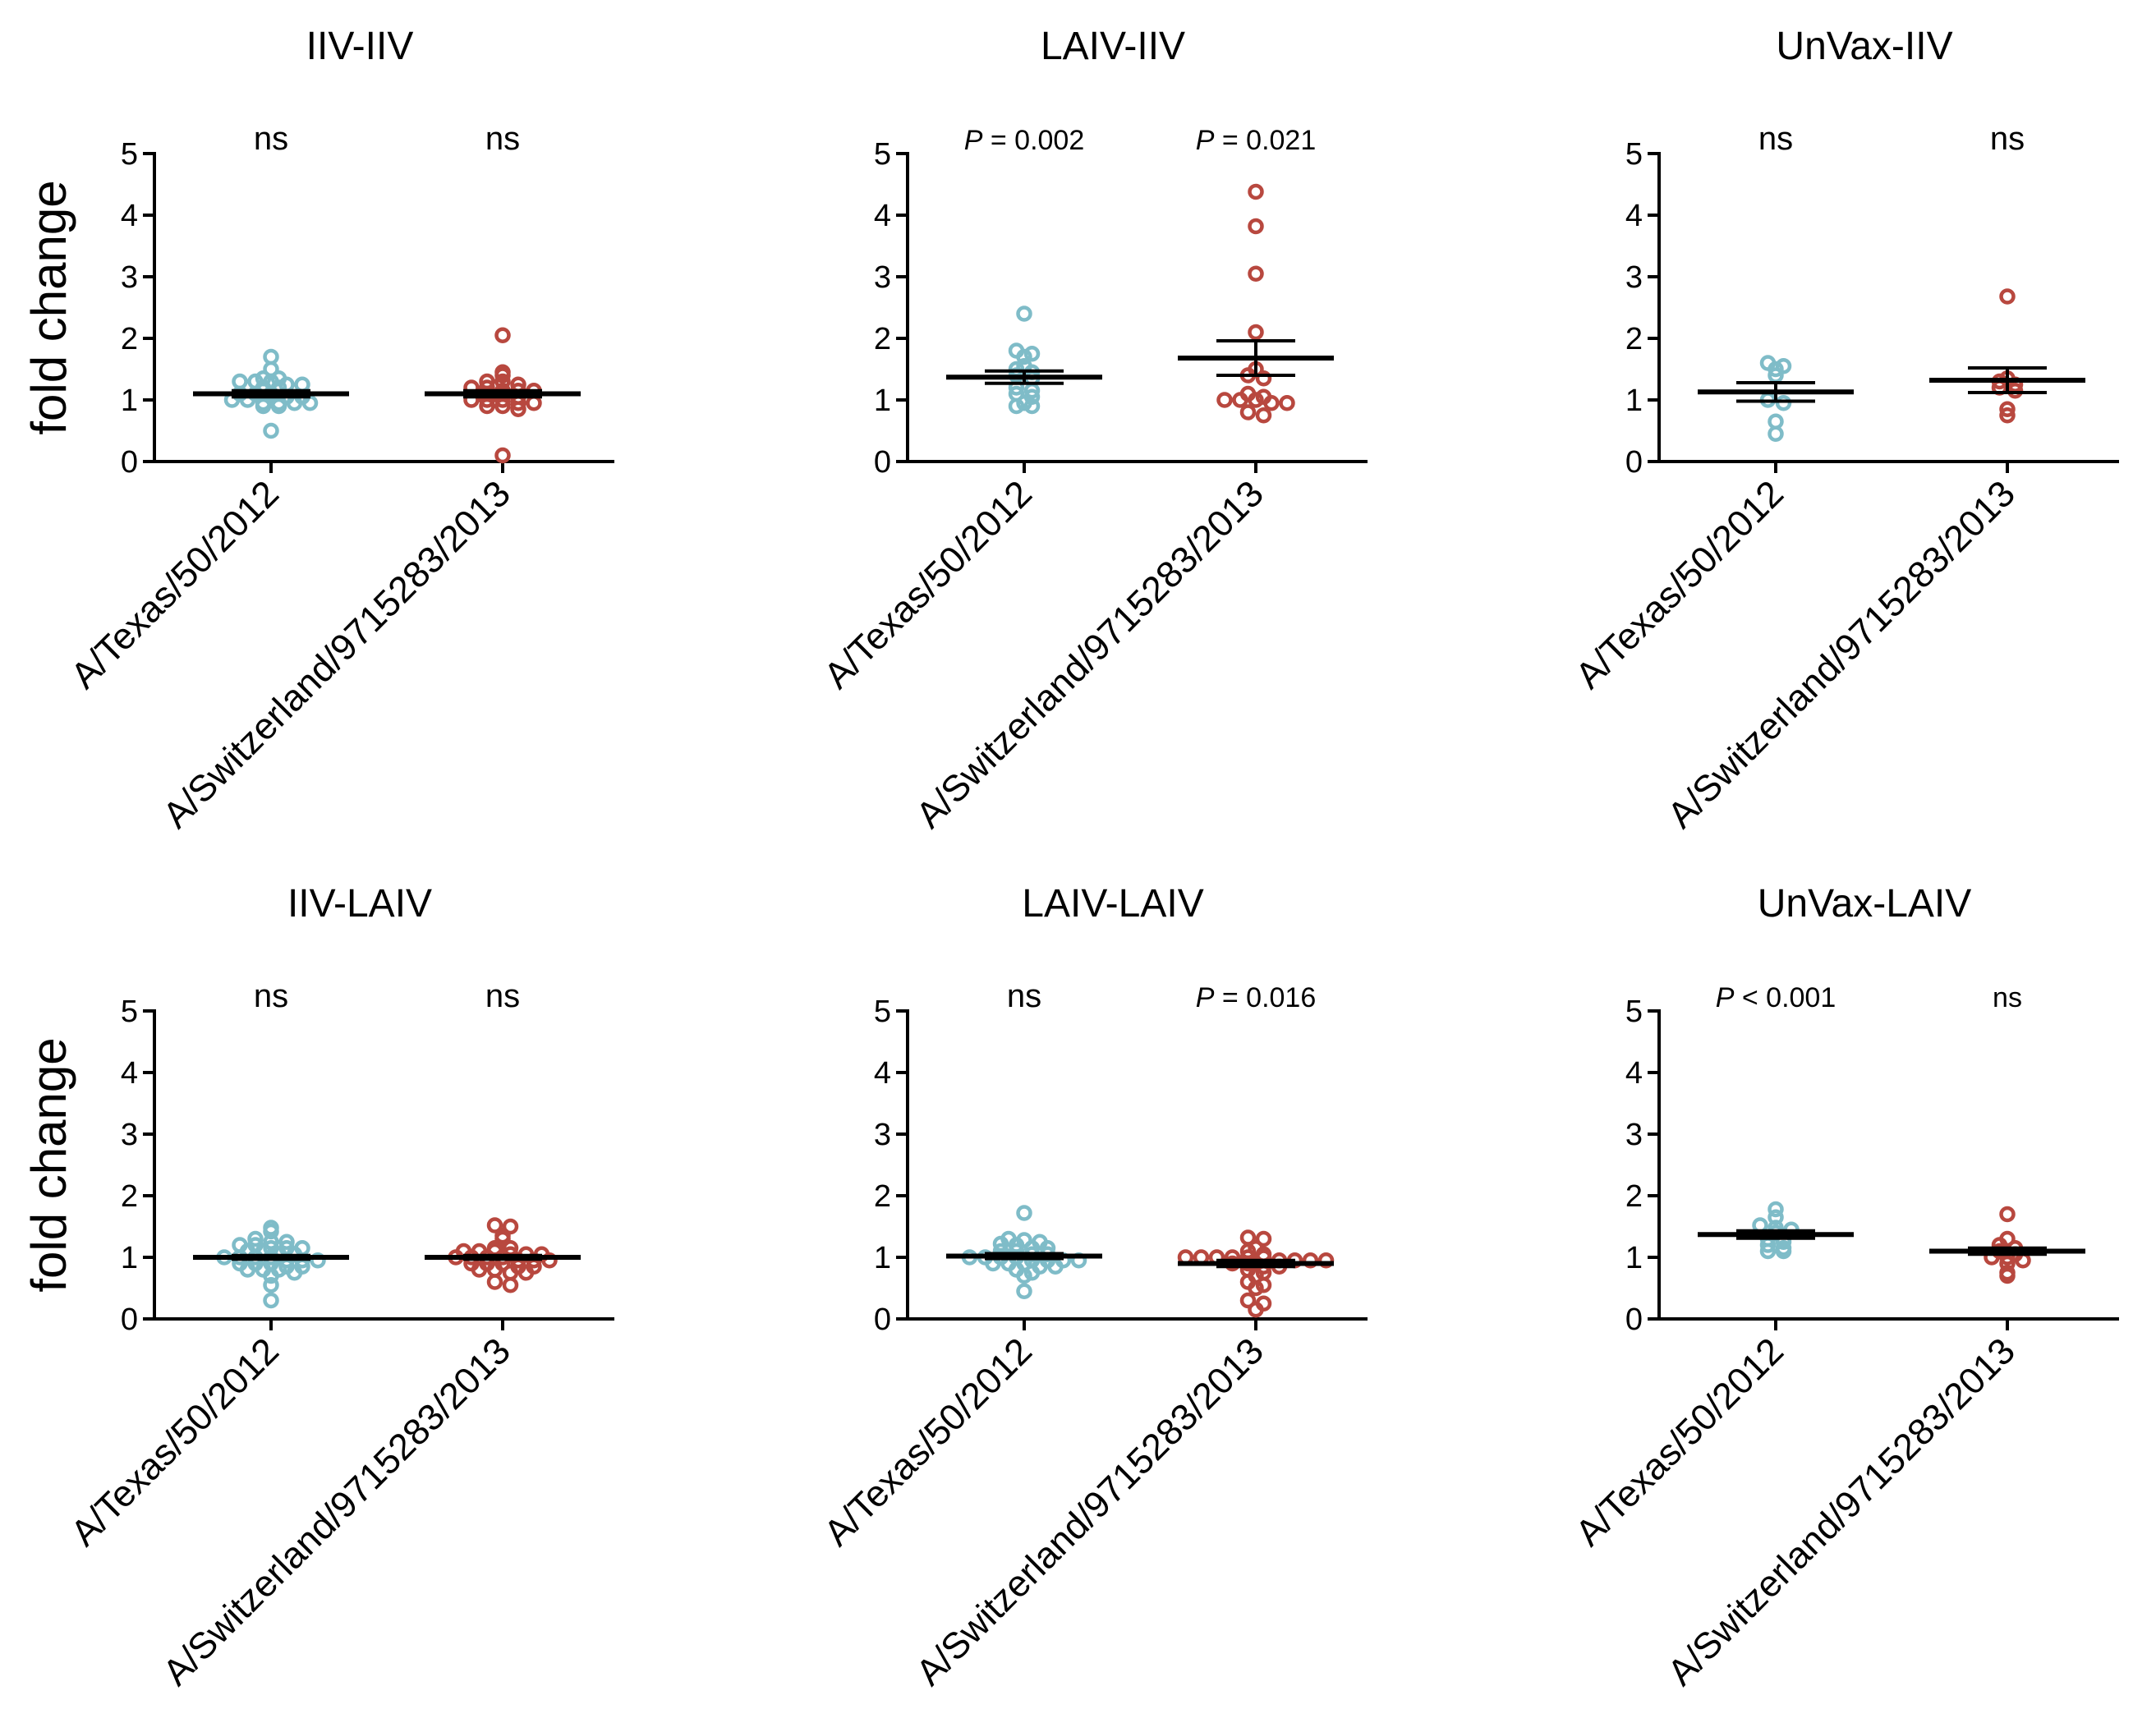 This screenshot has width=2156, height=1732. What do you see at coordinates (1033, 140) in the screenshot?
I see `p-value-text: = 0.002` at bounding box center [1033, 140].